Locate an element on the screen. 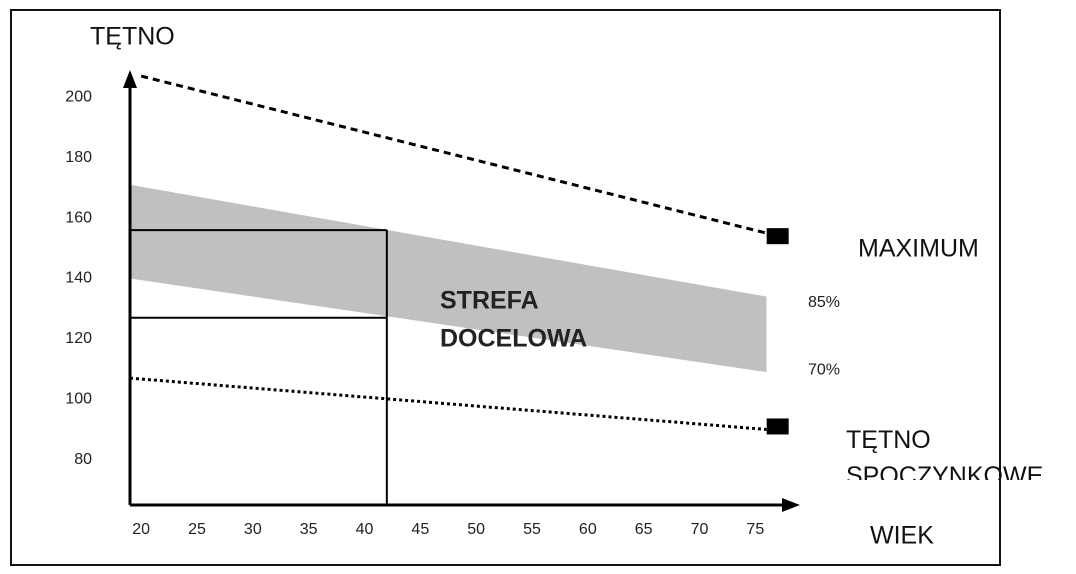 The width and height of the screenshot is (1076, 574). band-label: 70% is located at coordinates (824, 369).